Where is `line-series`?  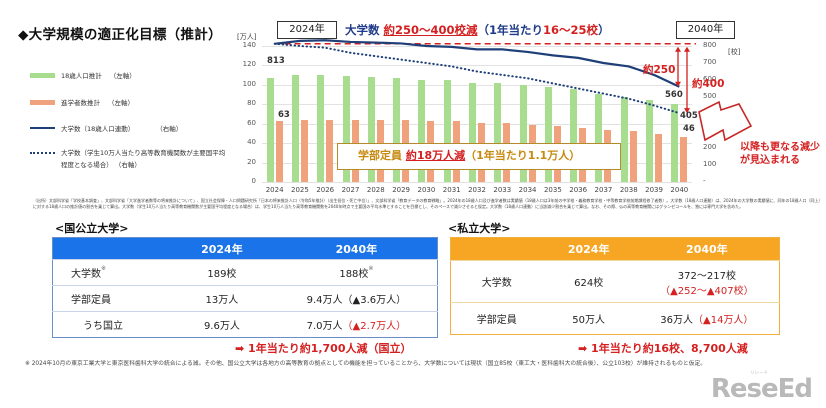
line-series is located at coordinates (484, 77).